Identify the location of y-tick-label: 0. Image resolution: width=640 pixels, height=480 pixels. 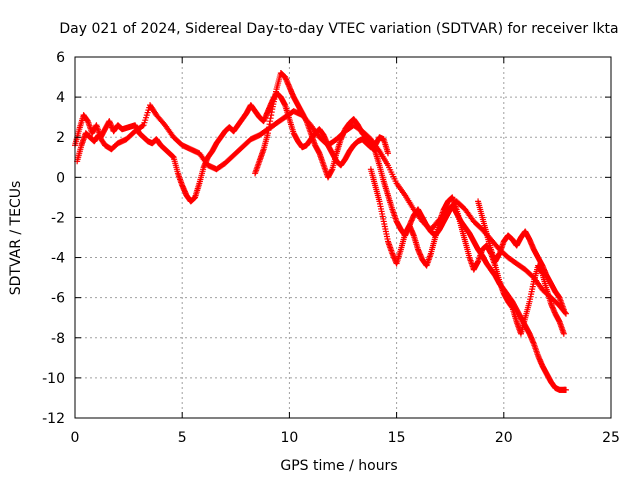
(60, 178).